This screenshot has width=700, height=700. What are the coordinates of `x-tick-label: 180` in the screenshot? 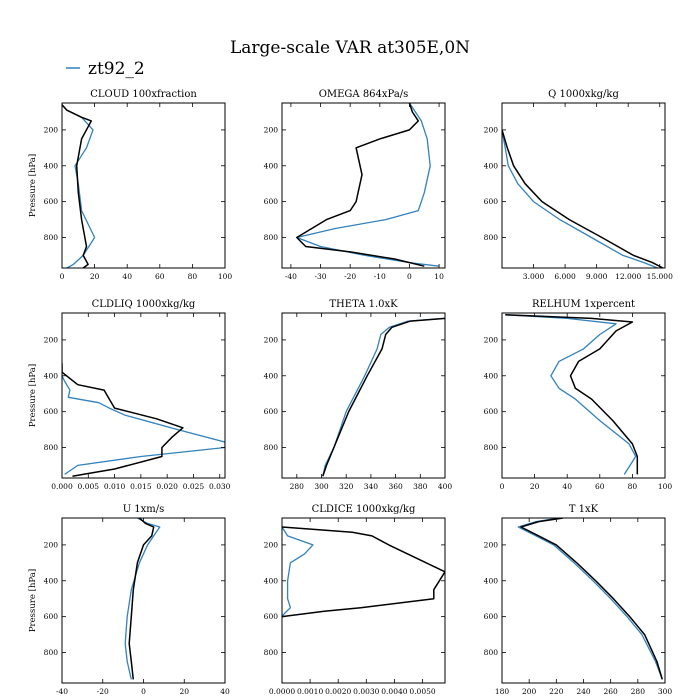 It's located at (502, 691).